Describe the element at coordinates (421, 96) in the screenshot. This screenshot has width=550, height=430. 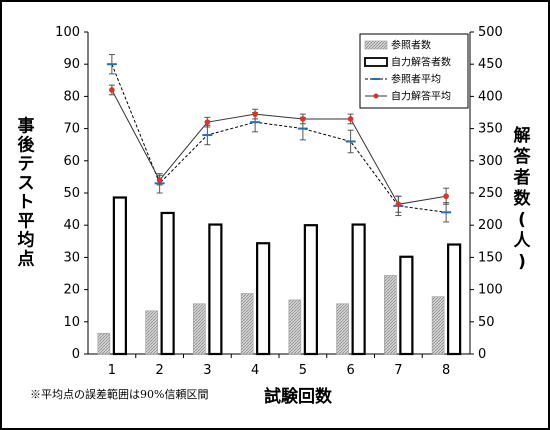
I see `legend-label: 自力解答平均` at that location.